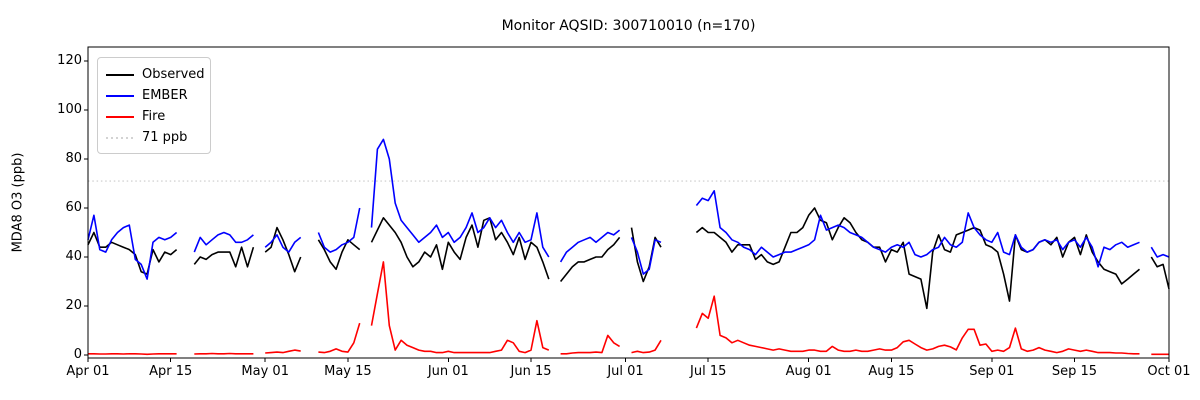 The height and width of the screenshot is (400, 1200). What do you see at coordinates (165, 95) in the screenshot?
I see `legend-label-ember: EMBER` at bounding box center [165, 95].